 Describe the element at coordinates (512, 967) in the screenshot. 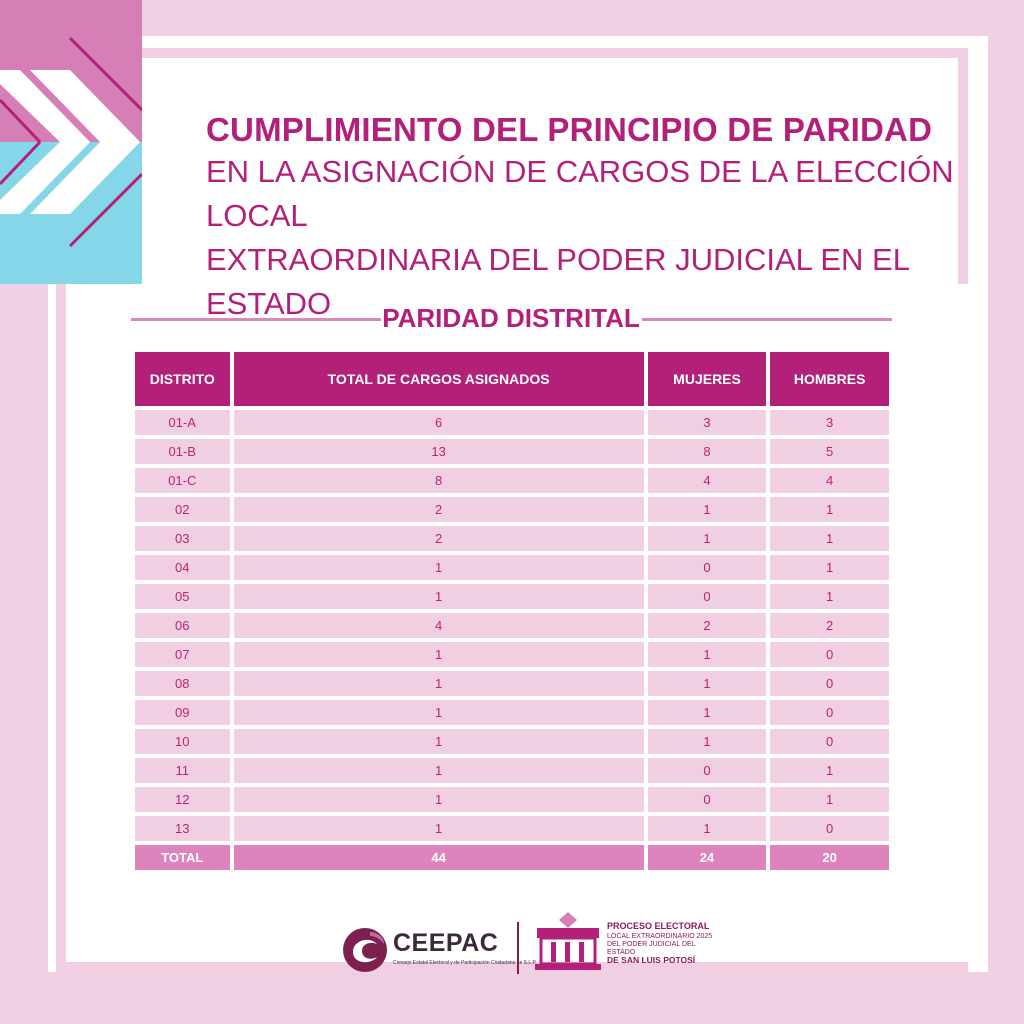

I see `frame-line-bottom` at that location.